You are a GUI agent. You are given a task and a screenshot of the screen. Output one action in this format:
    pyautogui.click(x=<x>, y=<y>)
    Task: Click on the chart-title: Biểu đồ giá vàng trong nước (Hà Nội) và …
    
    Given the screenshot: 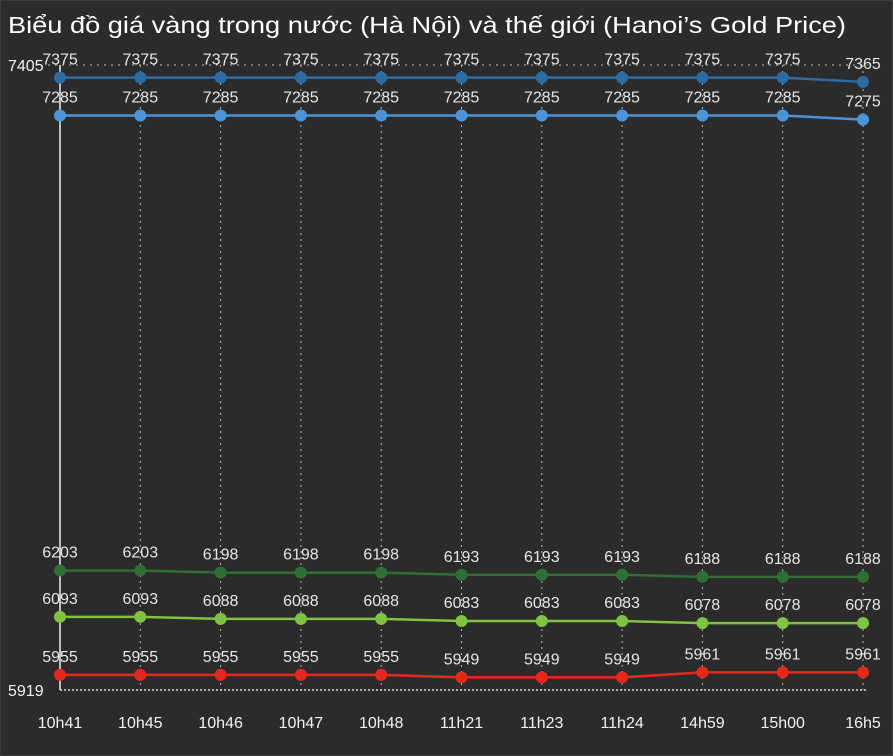 What is the action you would take?
    pyautogui.click(x=427, y=25)
    